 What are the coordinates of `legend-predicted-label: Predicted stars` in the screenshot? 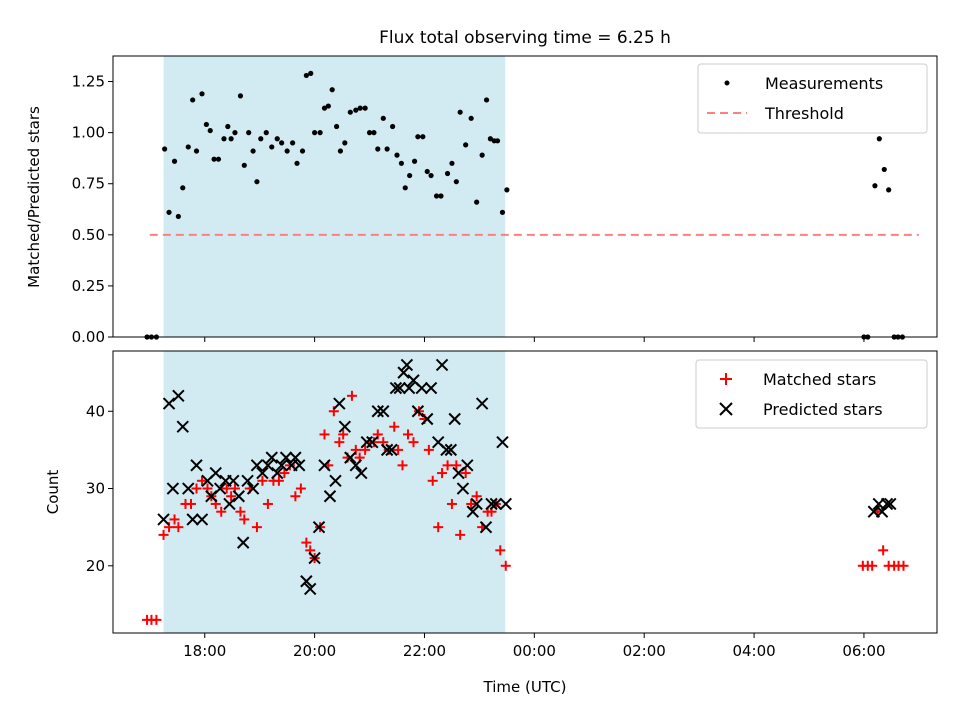 It's located at (823, 409).